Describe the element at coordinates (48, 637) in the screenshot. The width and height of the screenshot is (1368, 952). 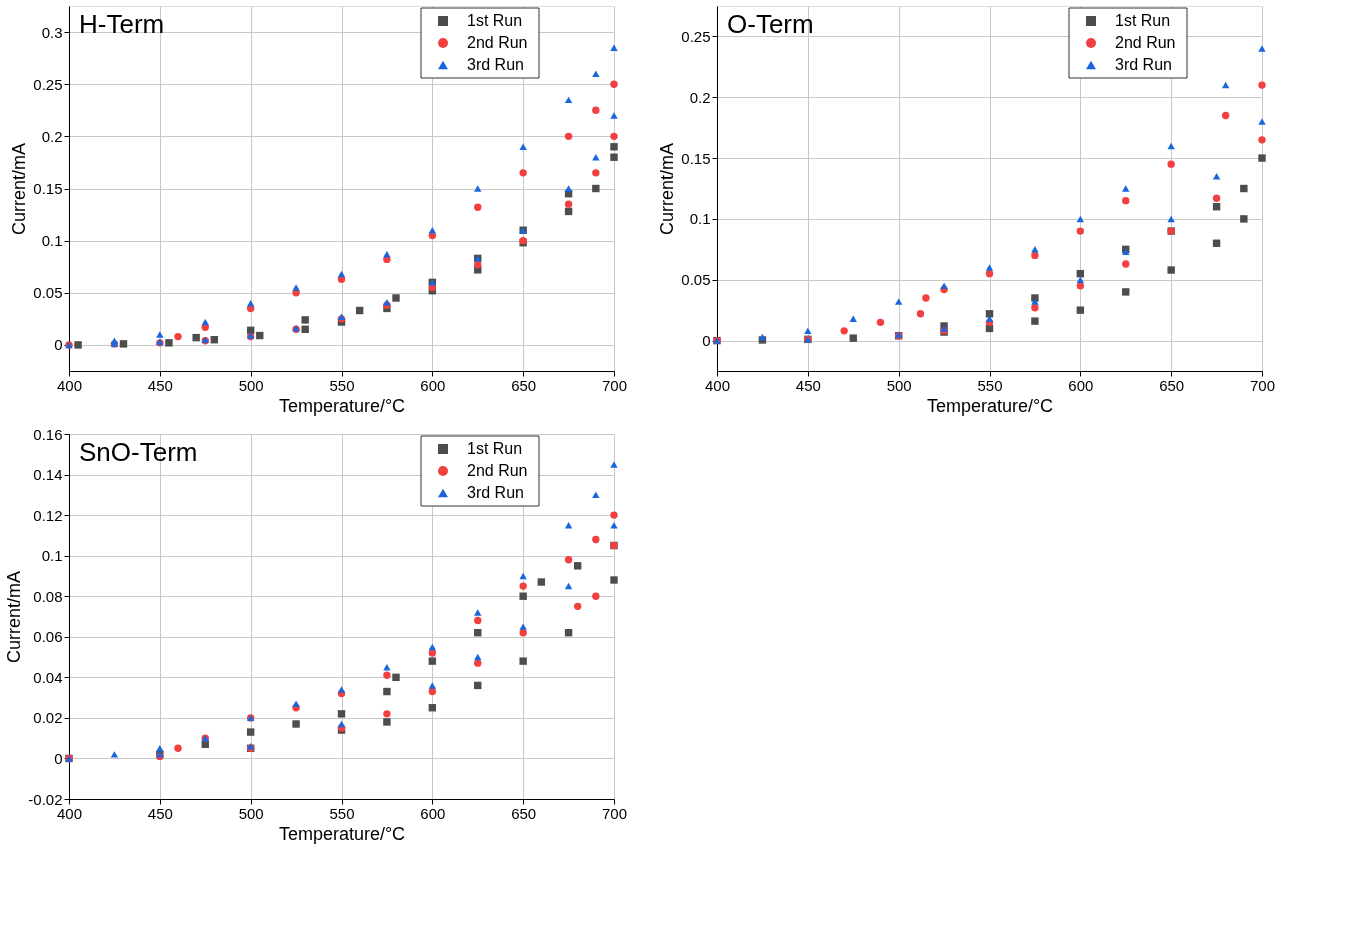
I see `y-tick-label: 0.06` at that location.